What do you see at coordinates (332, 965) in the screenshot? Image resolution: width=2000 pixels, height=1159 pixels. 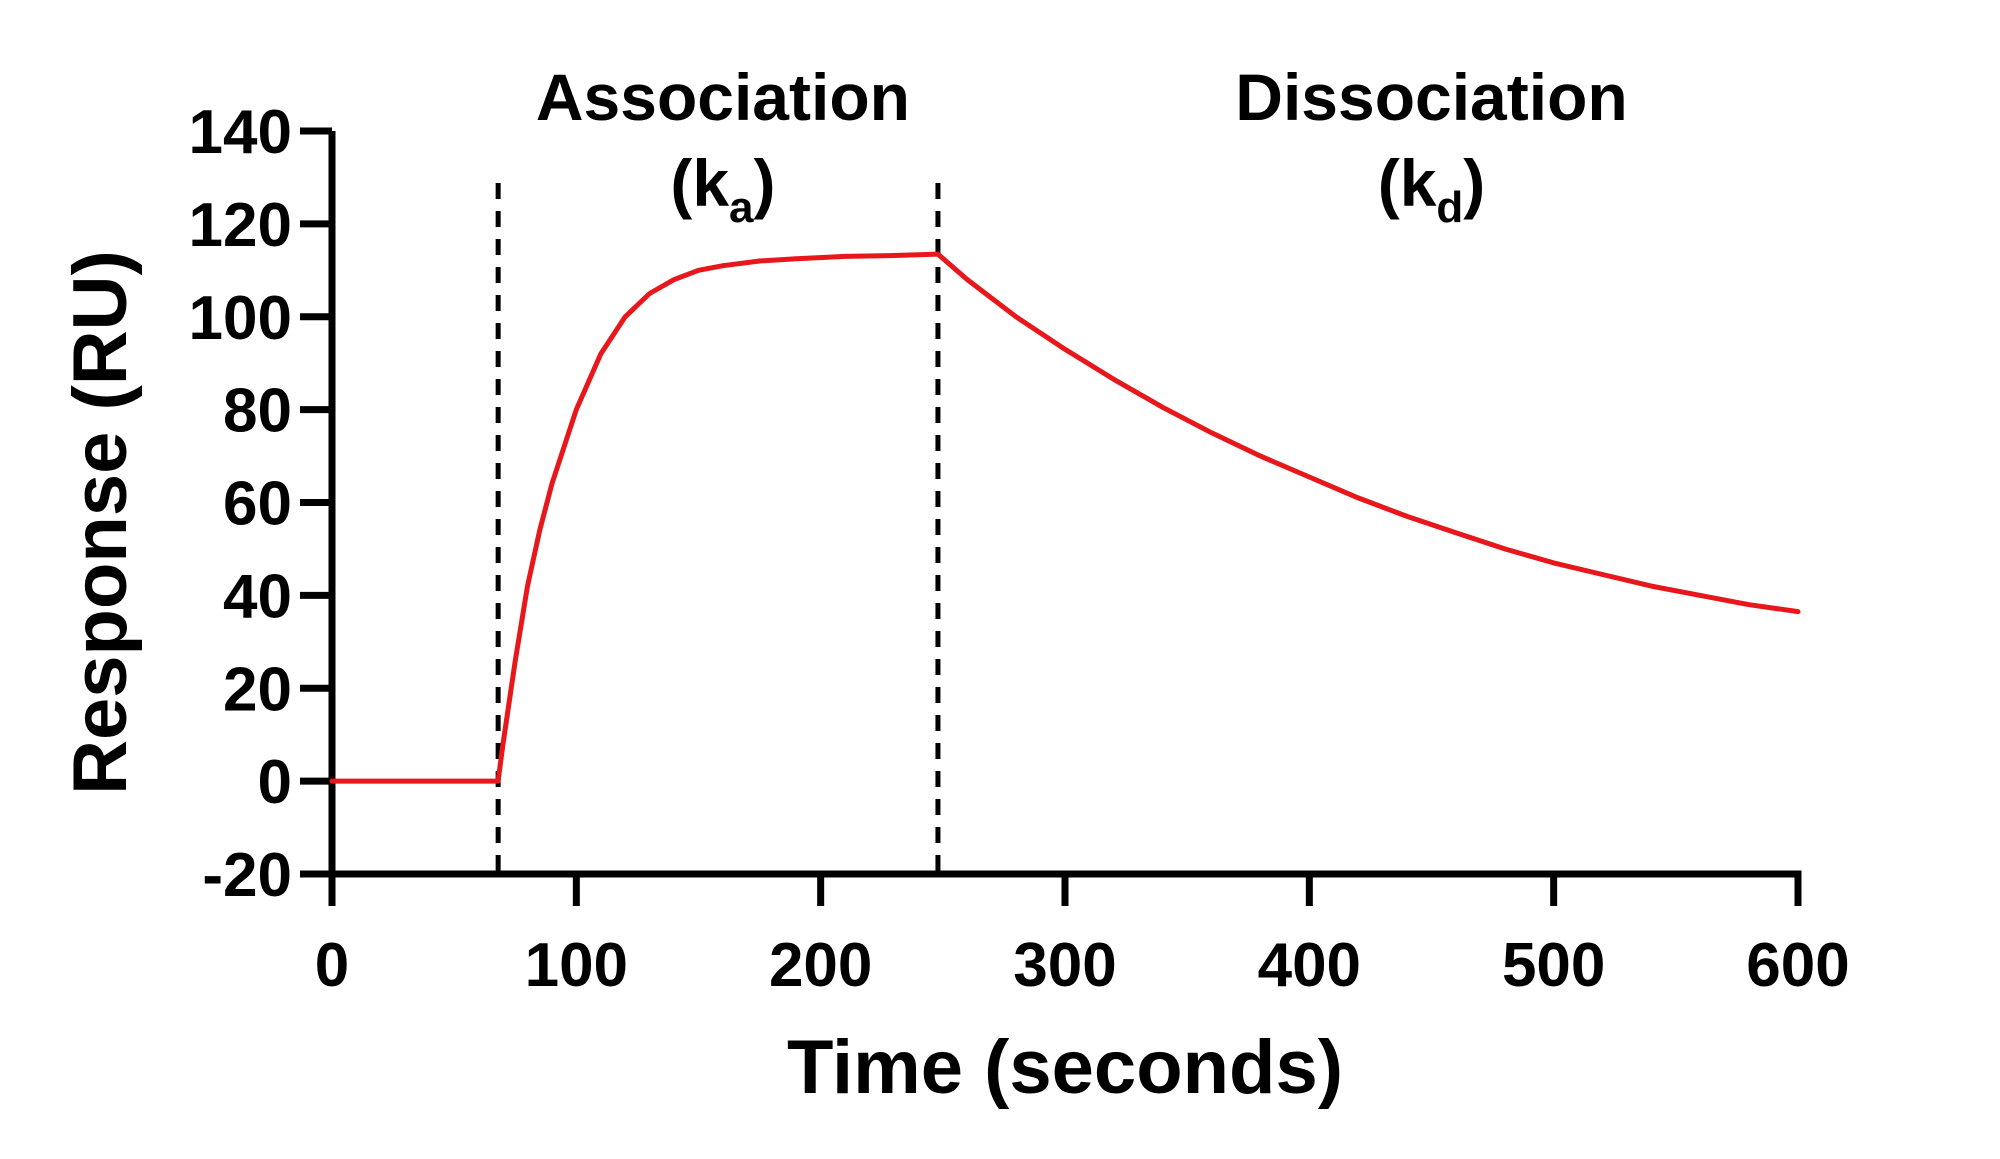 I see `x-tick-label: 0` at bounding box center [332, 965].